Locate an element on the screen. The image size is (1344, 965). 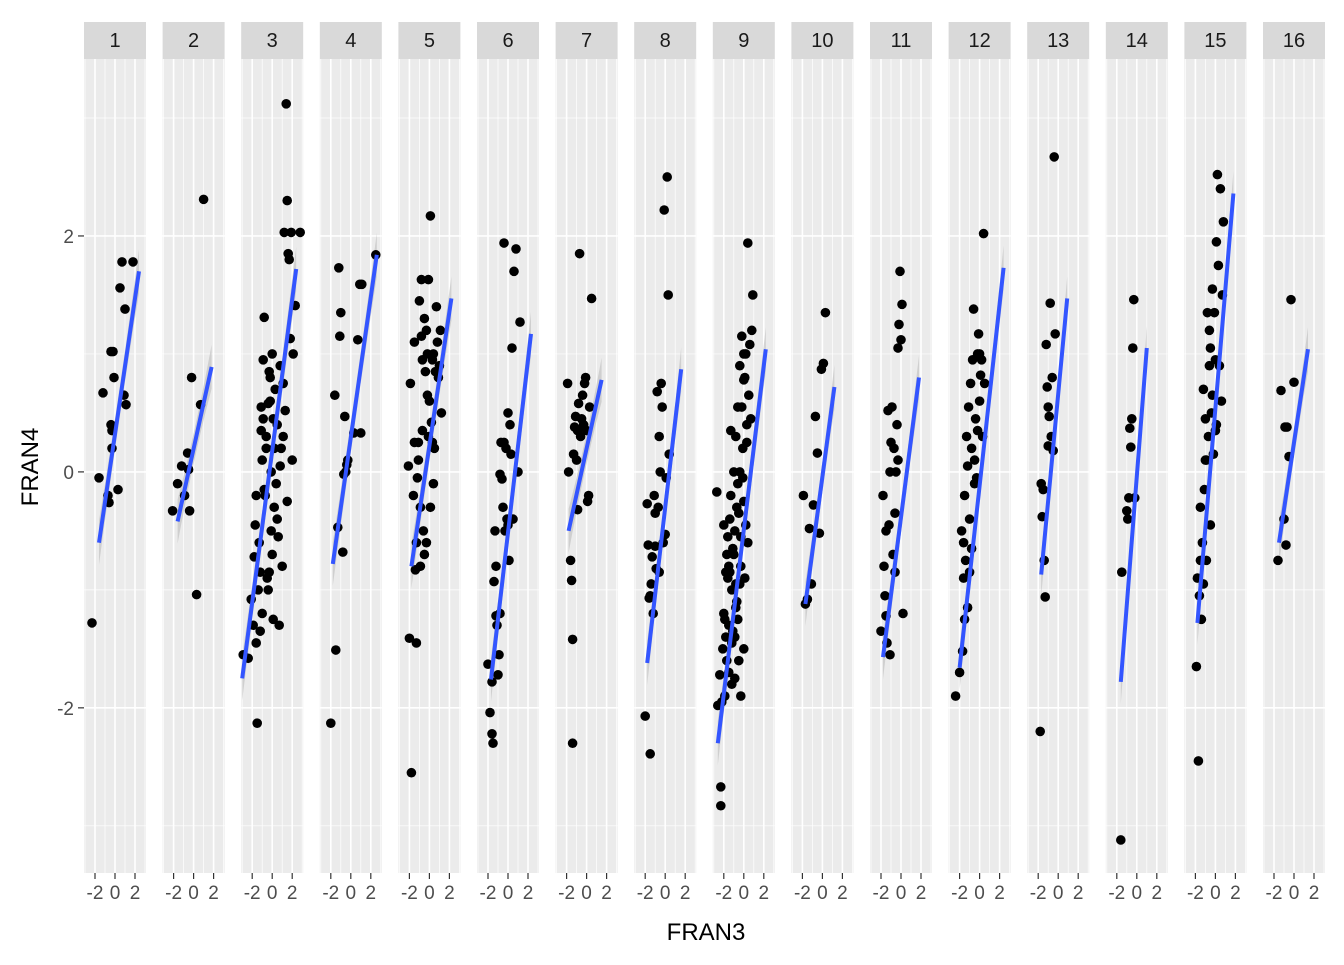
facet-strip-label: 1 is located at coordinates (114, 41).